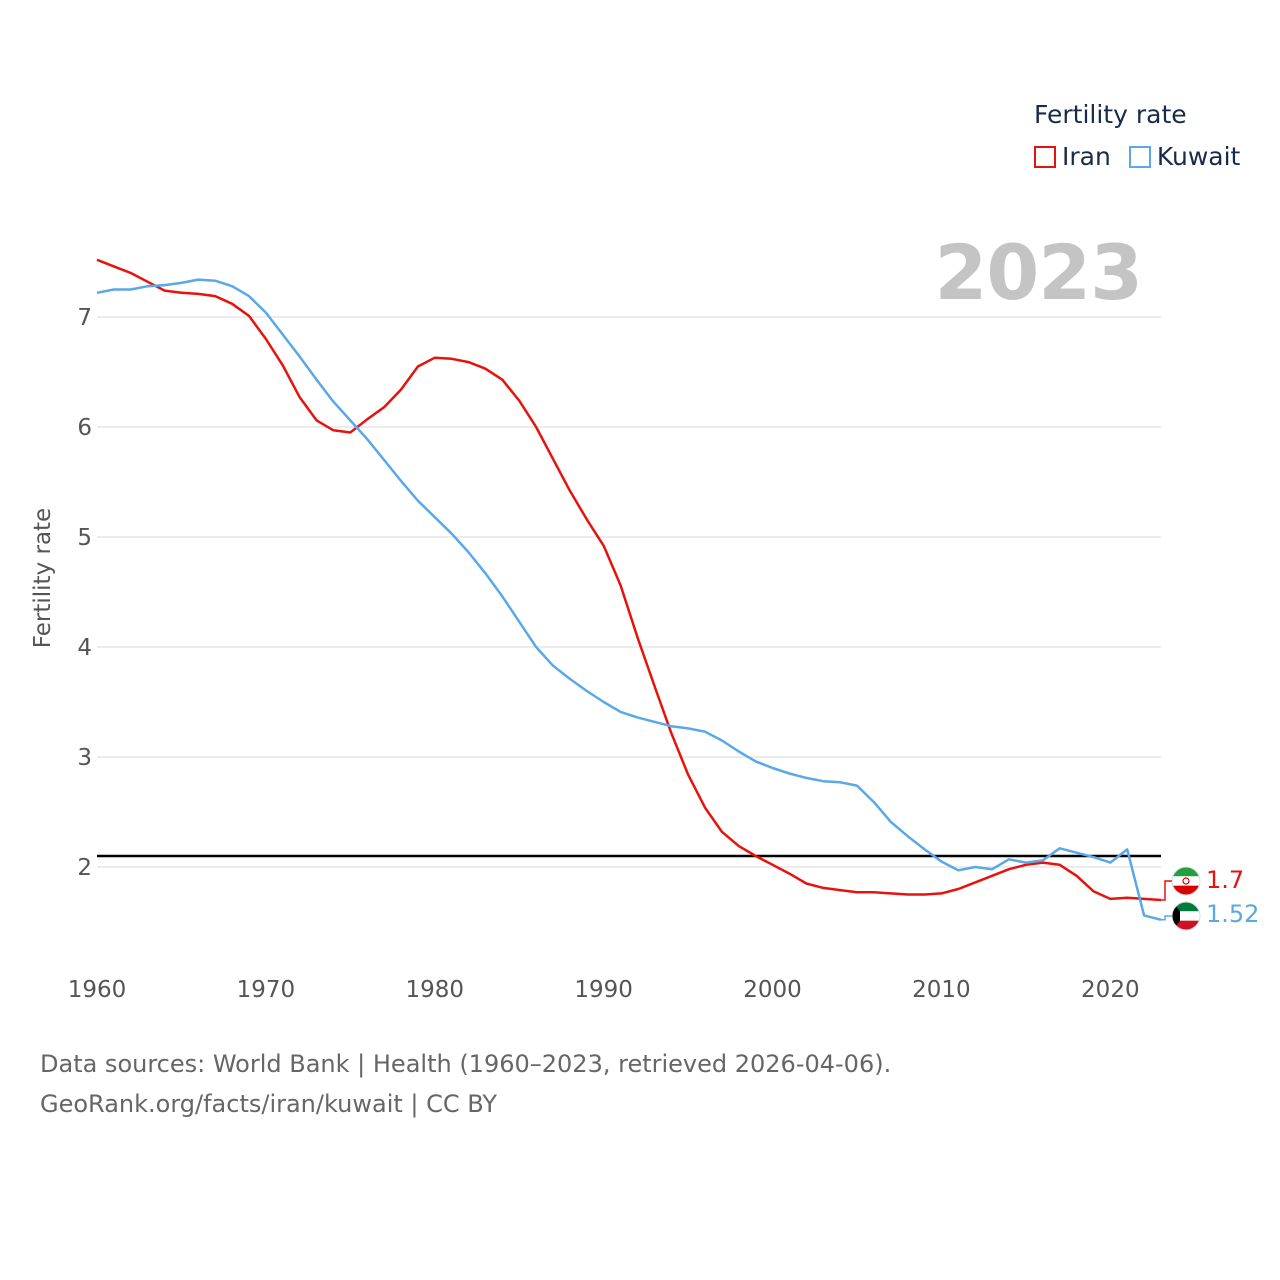 Image resolution: width=1280 pixels, height=1280 pixels. Describe the element at coordinates (1233, 914) in the screenshot. I see `kuwait-end-value: 1.52` at that location.